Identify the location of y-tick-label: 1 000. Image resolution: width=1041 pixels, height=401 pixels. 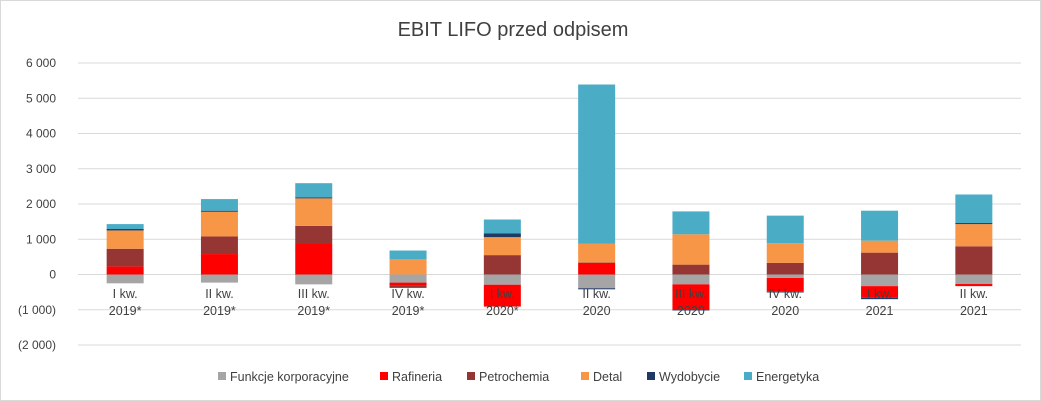
(41, 239).